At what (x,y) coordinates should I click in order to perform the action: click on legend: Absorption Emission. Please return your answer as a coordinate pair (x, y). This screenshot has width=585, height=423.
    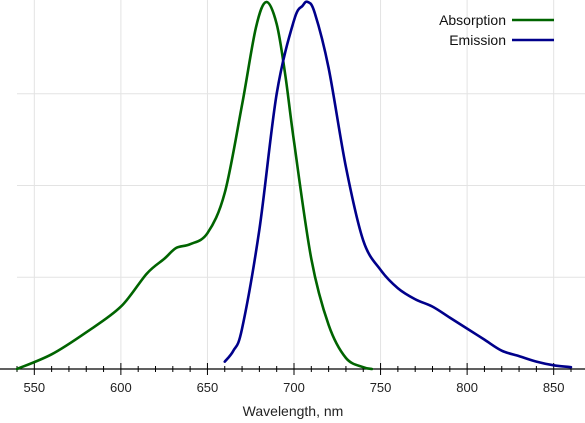
    Looking at the image, I should click on (496, 30).